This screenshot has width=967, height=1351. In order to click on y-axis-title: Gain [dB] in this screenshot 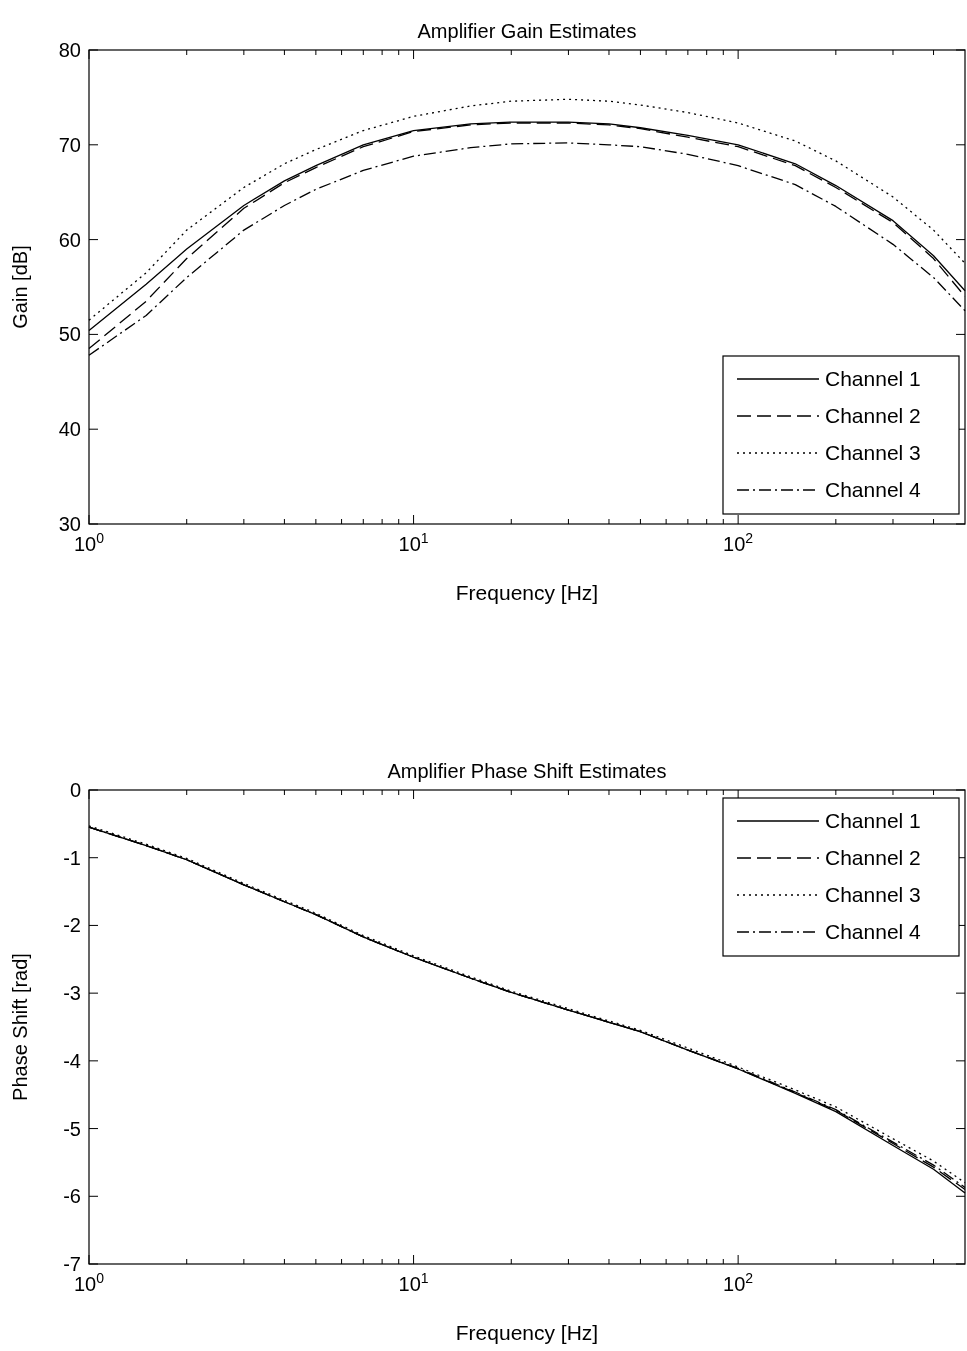, I will do `click(20, 287)`.